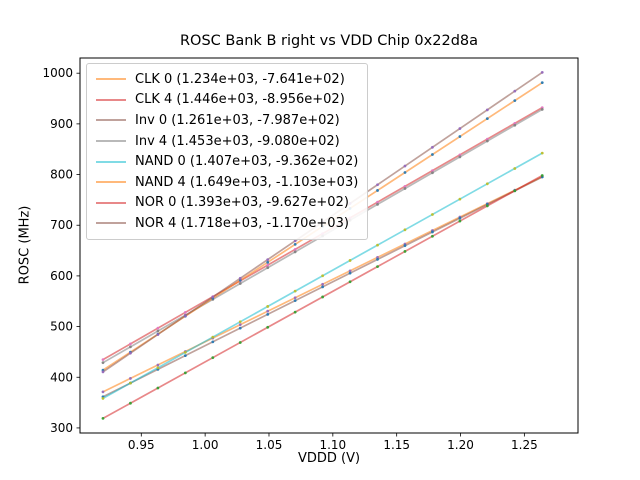  Describe the element at coordinates (240, 100) in the screenshot. I see `legend-label: CLK 4 (1.446e+03, -8.956e+02)` at that location.